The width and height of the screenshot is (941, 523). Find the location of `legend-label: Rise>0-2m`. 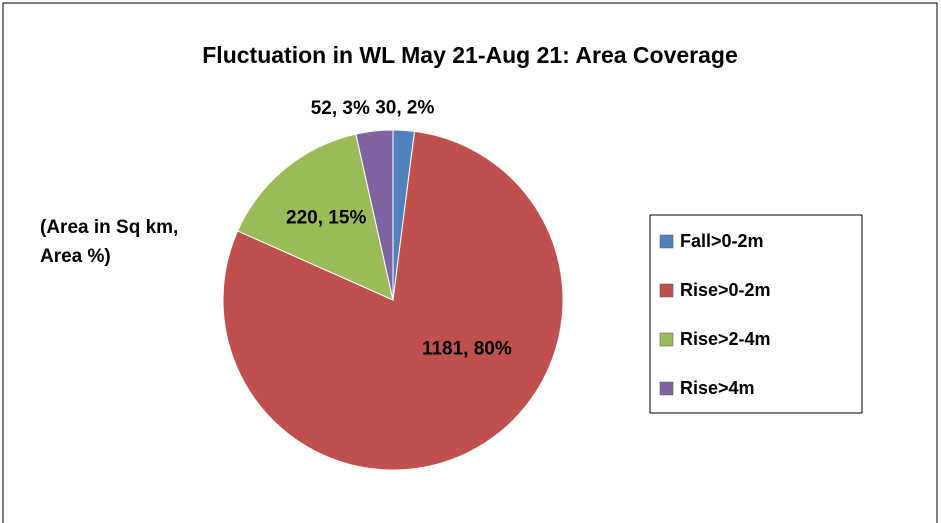

legend-label: Rise>0-2m is located at coordinates (725, 290).